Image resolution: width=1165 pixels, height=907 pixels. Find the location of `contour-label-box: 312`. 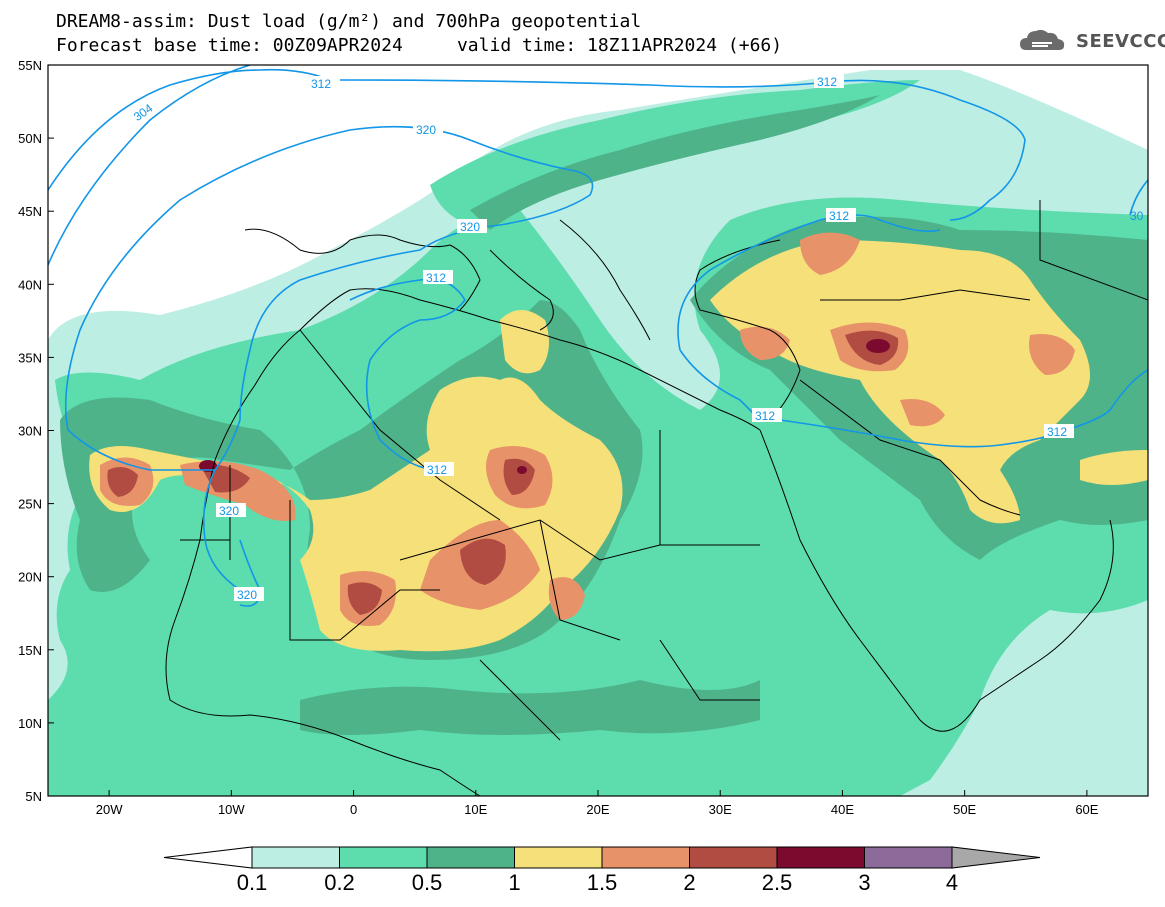

contour-label-box: 312 is located at coordinates (323, 83).